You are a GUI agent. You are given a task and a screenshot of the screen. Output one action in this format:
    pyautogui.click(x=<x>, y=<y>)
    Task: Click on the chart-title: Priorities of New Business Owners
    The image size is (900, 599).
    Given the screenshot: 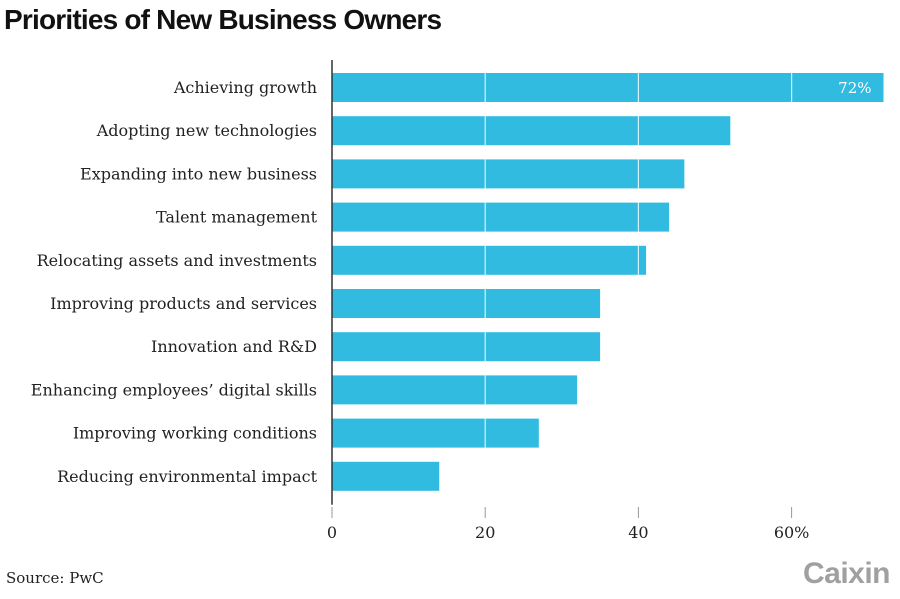 What is the action you would take?
    pyautogui.click(x=223, y=19)
    